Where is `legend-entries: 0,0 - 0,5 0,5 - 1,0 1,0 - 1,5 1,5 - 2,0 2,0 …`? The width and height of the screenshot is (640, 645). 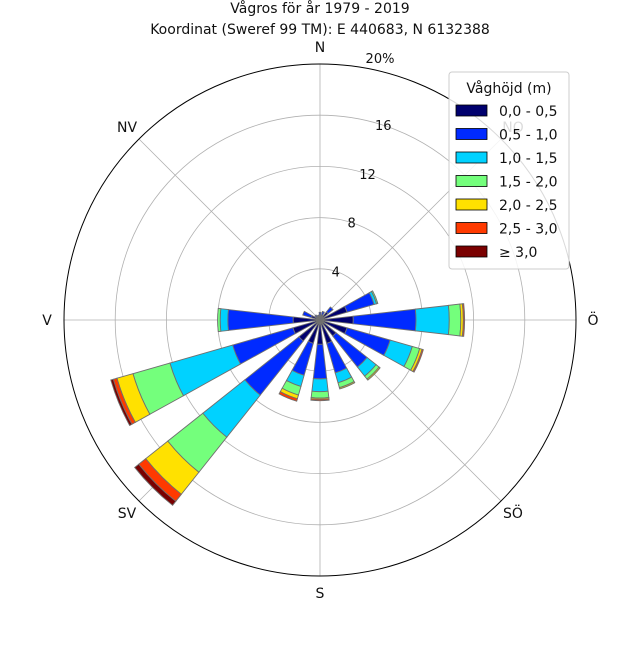
legend-entries: 0,0 - 0,5 0,5 - 1,0 1,0 - 1,5 1,5 - 2,0 2,0 … is located at coordinates (506, 182).